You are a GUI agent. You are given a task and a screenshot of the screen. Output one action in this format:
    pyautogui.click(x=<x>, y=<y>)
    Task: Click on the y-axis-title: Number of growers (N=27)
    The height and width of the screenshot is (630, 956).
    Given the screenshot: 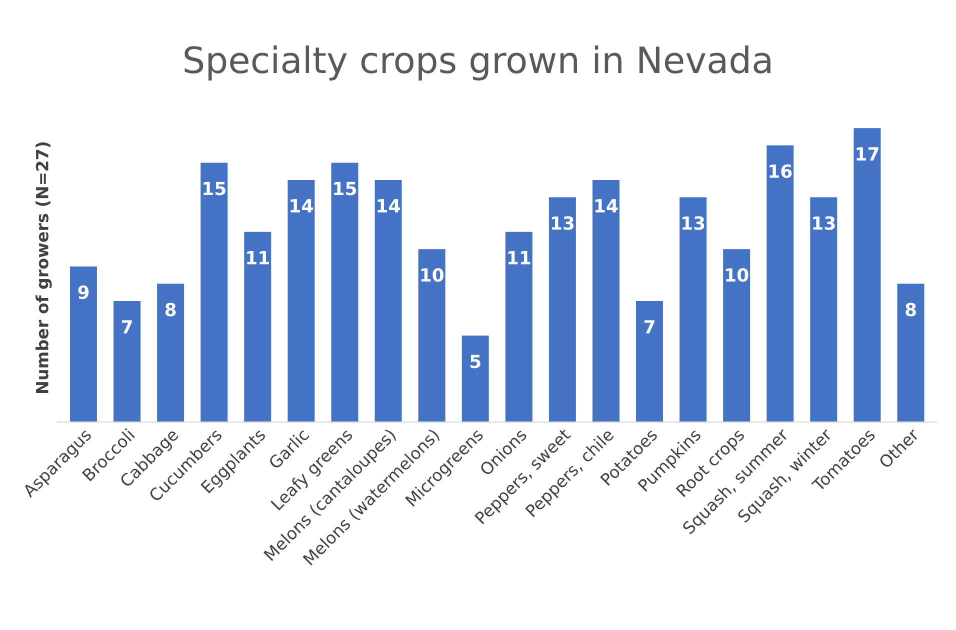 What is the action you would take?
    pyautogui.click(x=44, y=267)
    